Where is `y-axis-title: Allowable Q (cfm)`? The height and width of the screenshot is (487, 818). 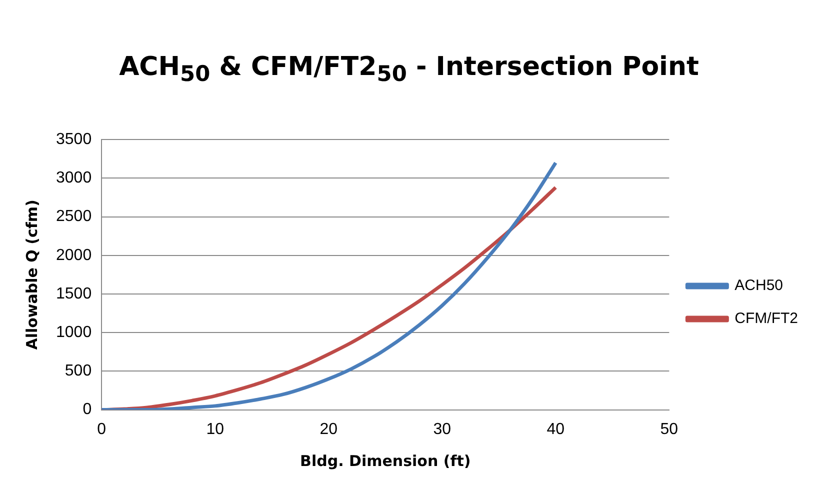
y-axis-title: Allowable Q (cfm) is located at coordinates (31, 275).